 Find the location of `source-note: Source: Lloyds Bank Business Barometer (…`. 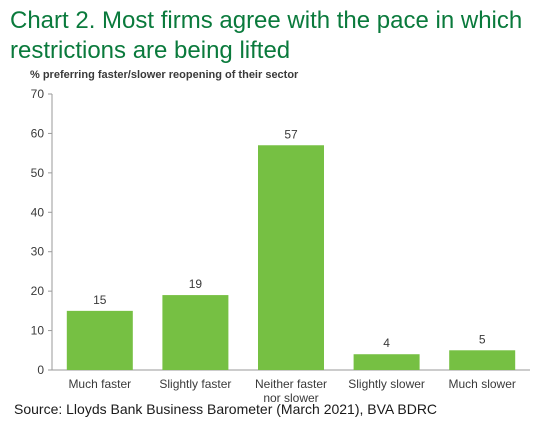

source-note: Source: Lloyds Bank Business Barometer (… is located at coordinates (226, 409).